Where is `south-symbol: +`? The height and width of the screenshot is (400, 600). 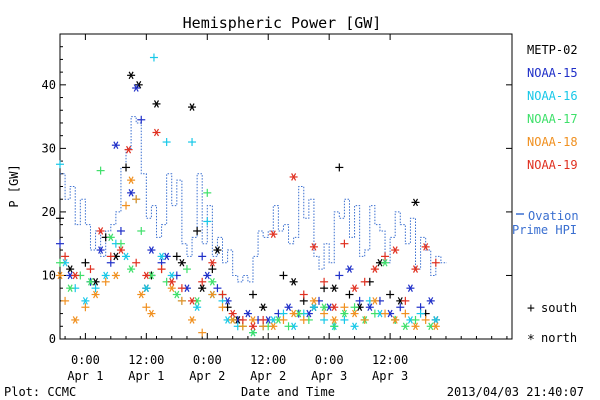
south-symbol: + is located at coordinates (531, 308).